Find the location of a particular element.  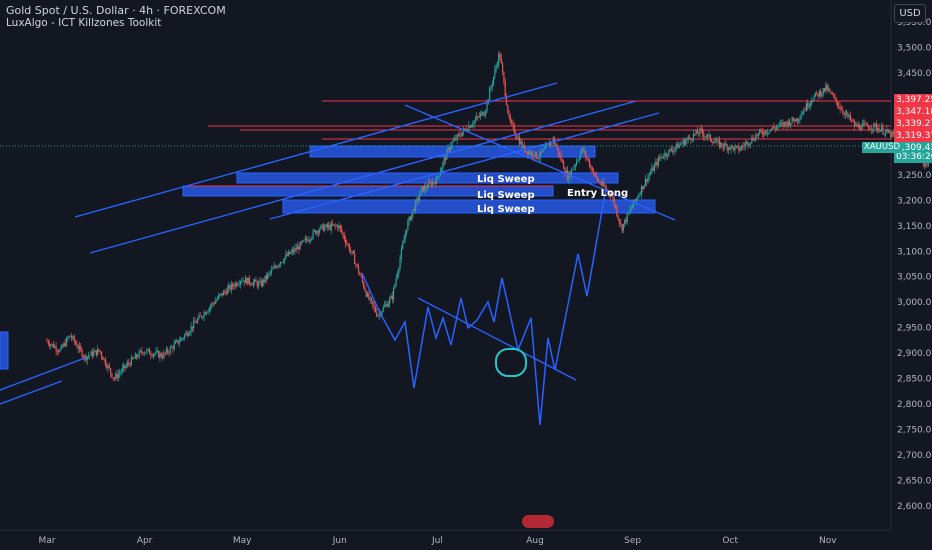

zone-left-box is located at coordinates (4, 350).